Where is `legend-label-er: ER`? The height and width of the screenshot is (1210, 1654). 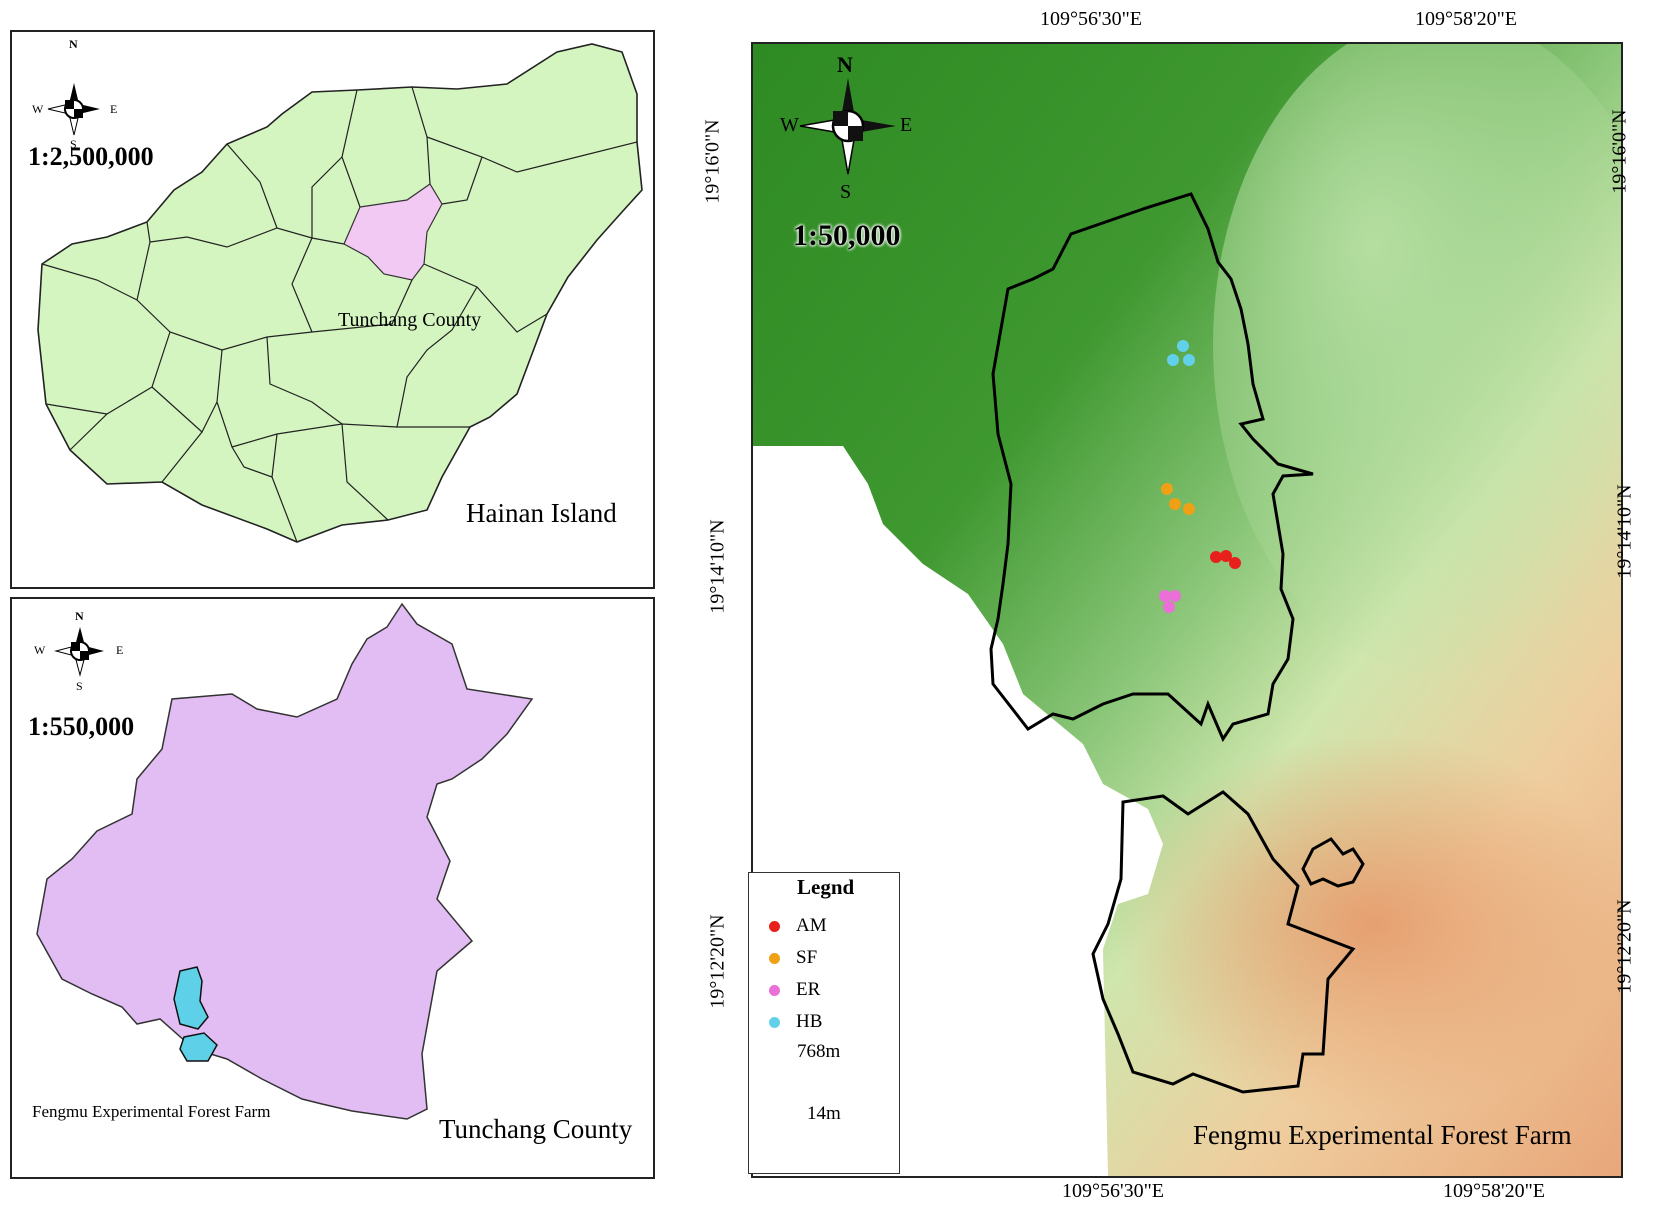 legend-label-er: ER is located at coordinates (808, 989).